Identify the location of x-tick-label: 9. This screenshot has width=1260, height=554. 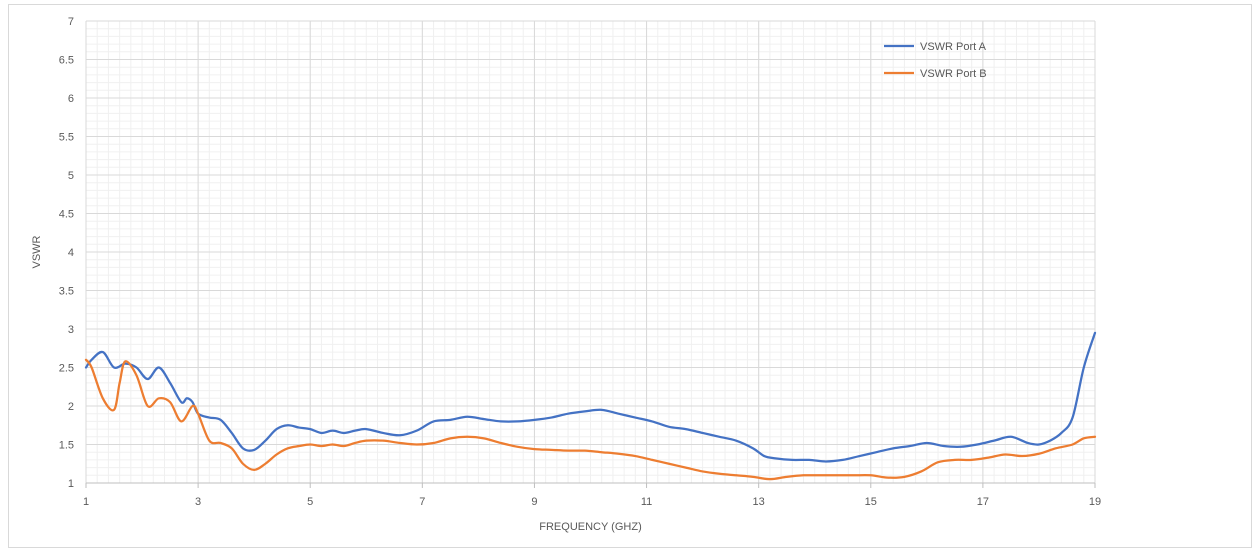
(534, 502).